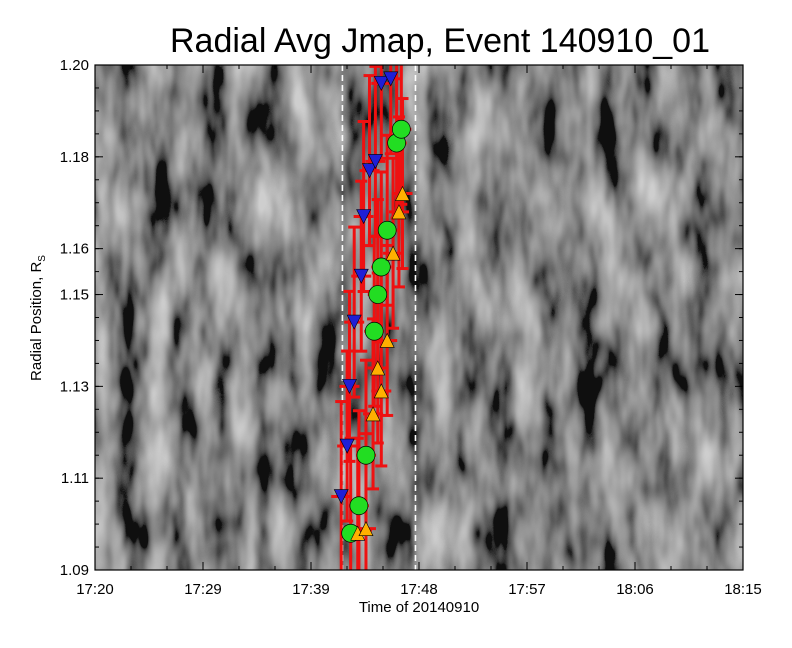 The width and height of the screenshot is (792, 648). I want to click on chart-title: Radial Avg Jmap, Event 140910_01, so click(440, 41).